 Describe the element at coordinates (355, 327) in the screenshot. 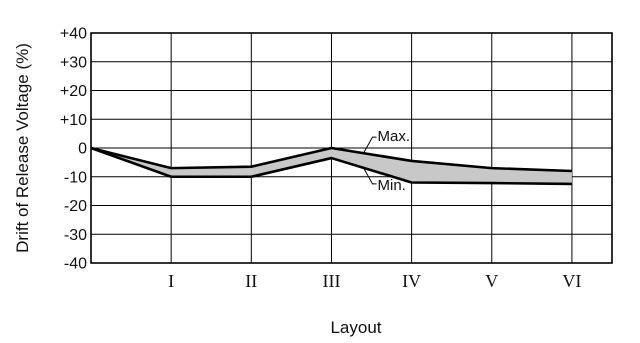

I see `x-axis-label: Layout` at that location.